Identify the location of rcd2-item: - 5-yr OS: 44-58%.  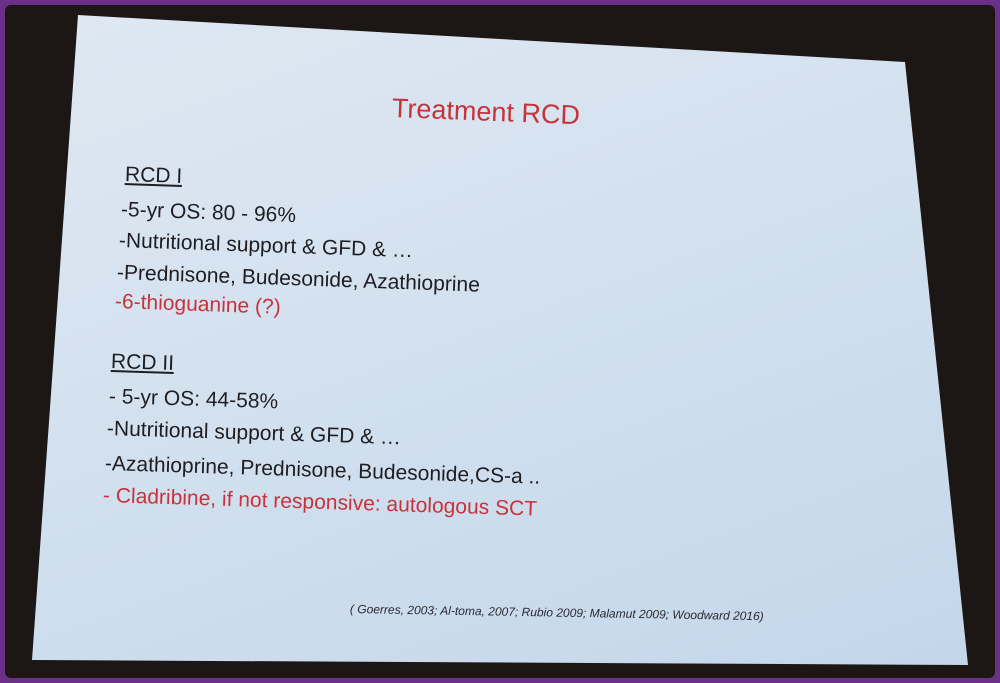
(193, 399).